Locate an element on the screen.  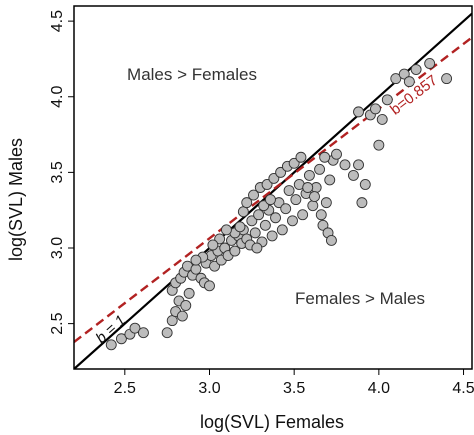
y-tick-label: 4.5 is located at coordinates (57, 21).